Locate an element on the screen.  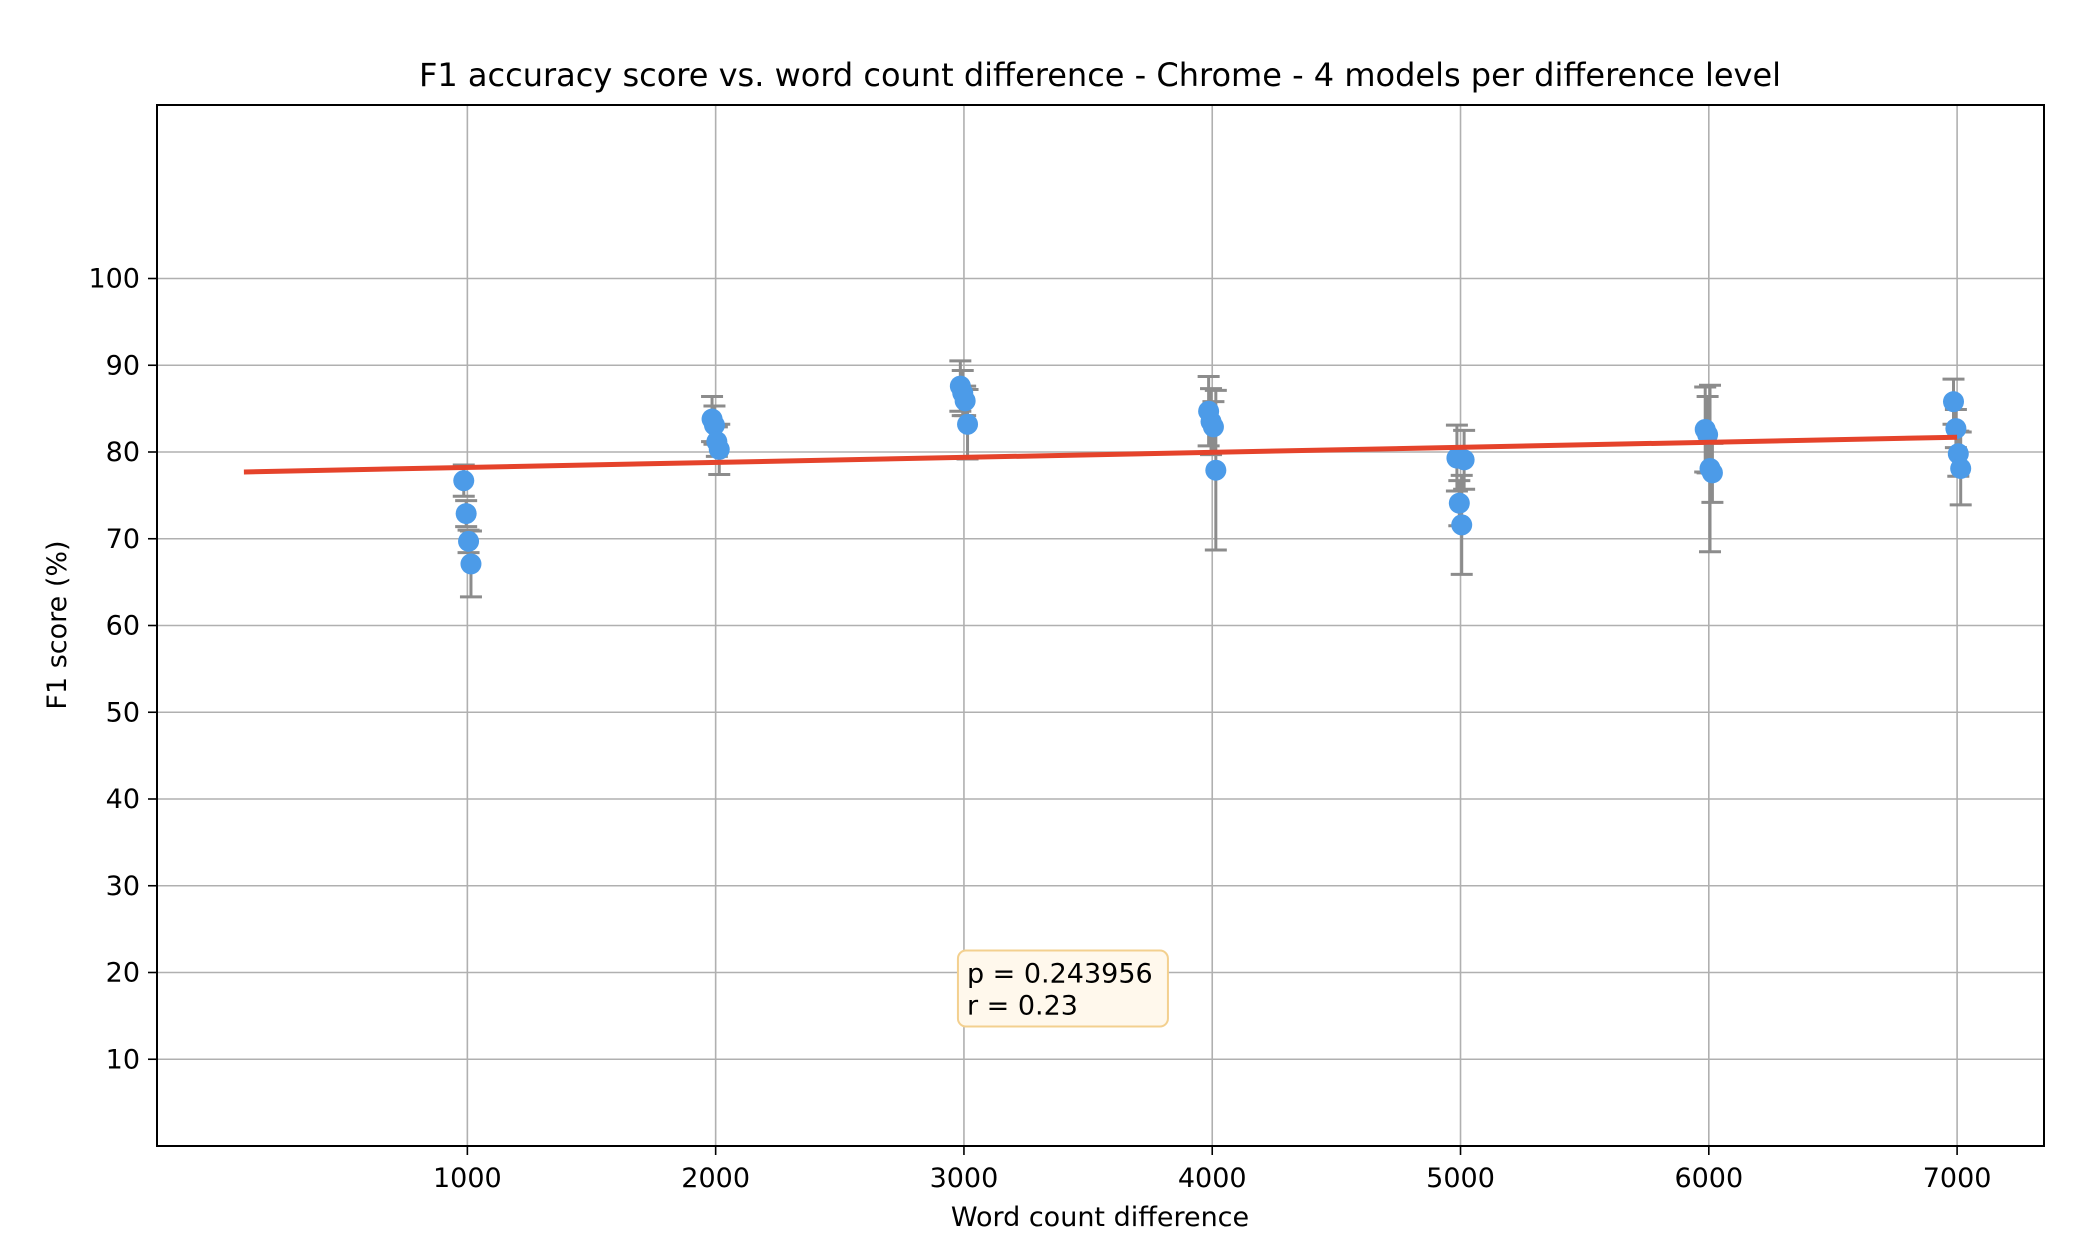
x-axis-label: Word count difference is located at coordinates (1100, 1217).